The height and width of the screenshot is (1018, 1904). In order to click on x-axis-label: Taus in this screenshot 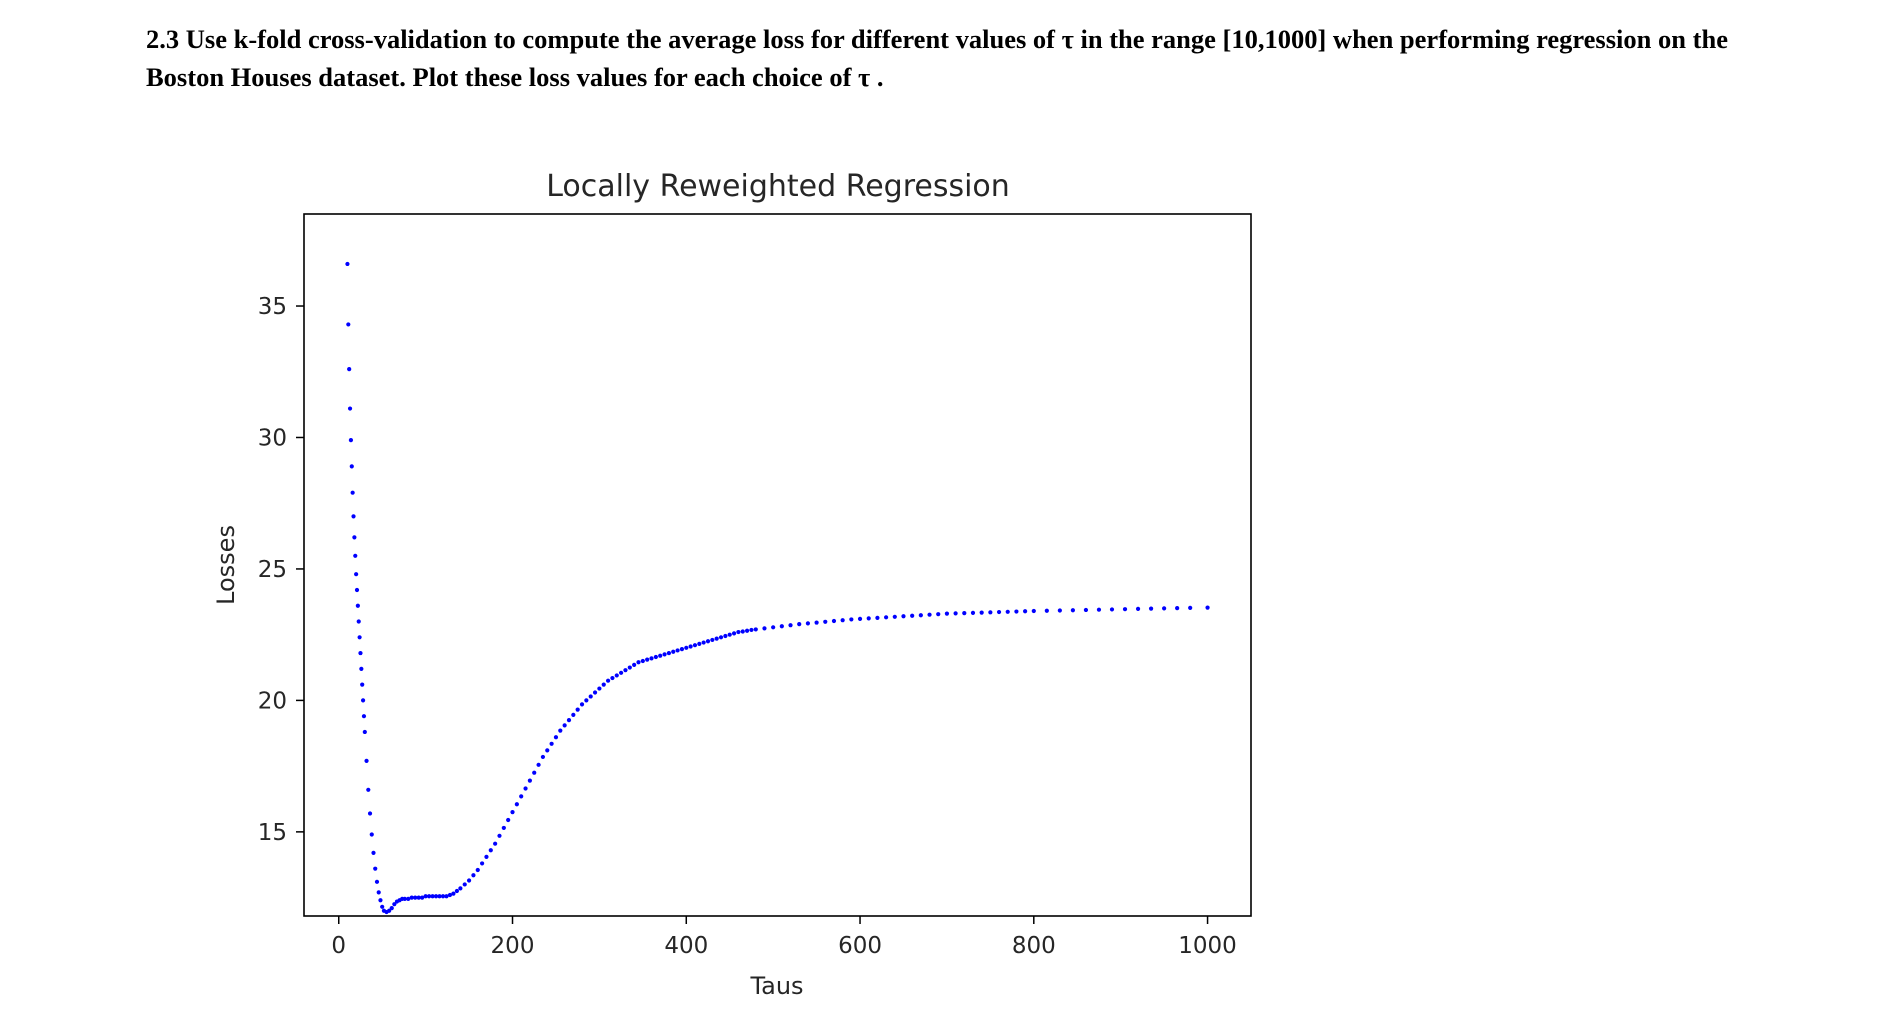, I will do `click(776, 986)`.